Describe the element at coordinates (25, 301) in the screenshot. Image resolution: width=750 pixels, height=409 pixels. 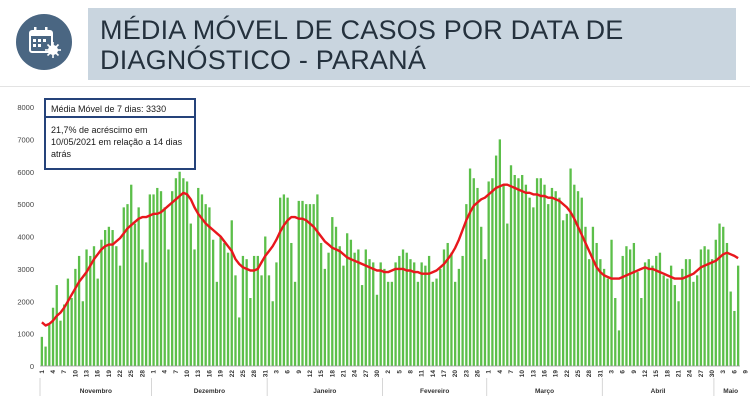
I see `y-tick-label: 2000` at that location.